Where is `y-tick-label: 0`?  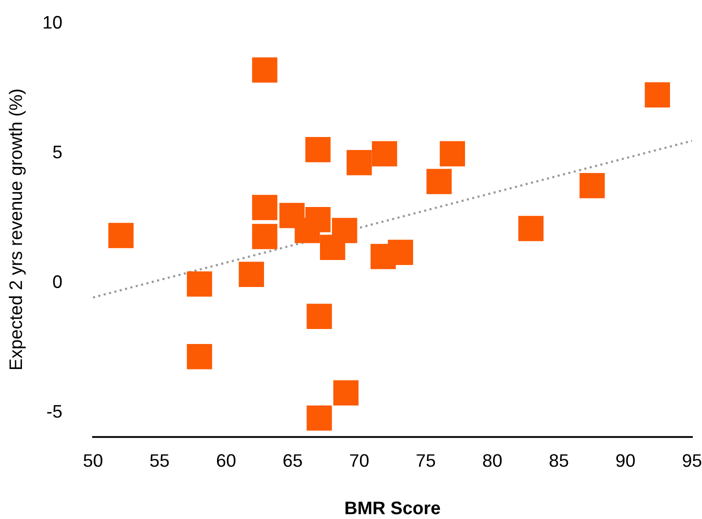
y-tick-label: 0 is located at coordinates (57, 281).